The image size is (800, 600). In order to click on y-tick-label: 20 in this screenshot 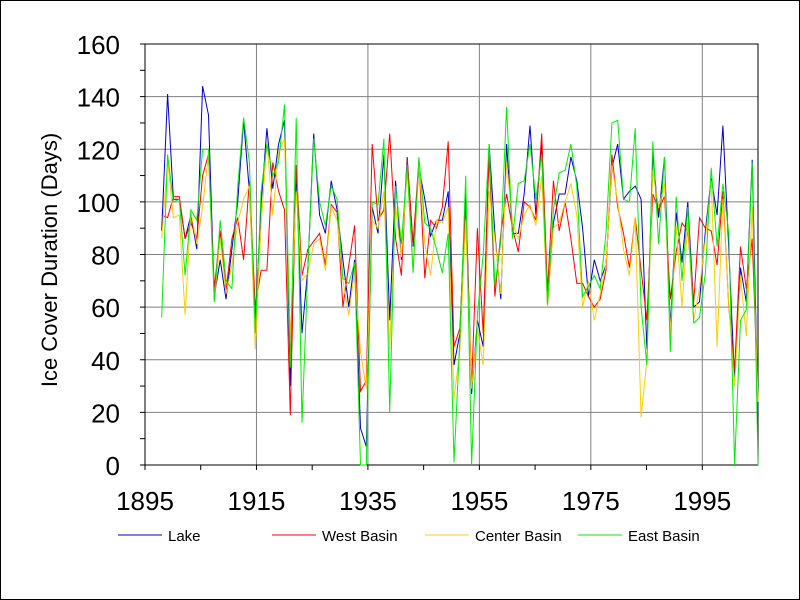, I will do `click(105, 413)`.